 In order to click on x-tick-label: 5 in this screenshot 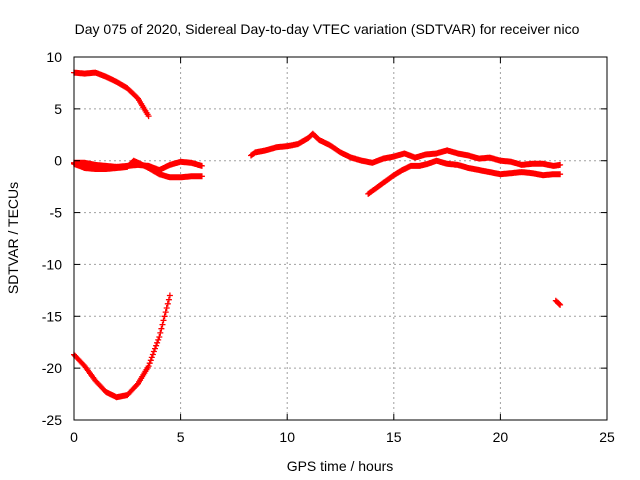, I will do `click(181, 437)`.